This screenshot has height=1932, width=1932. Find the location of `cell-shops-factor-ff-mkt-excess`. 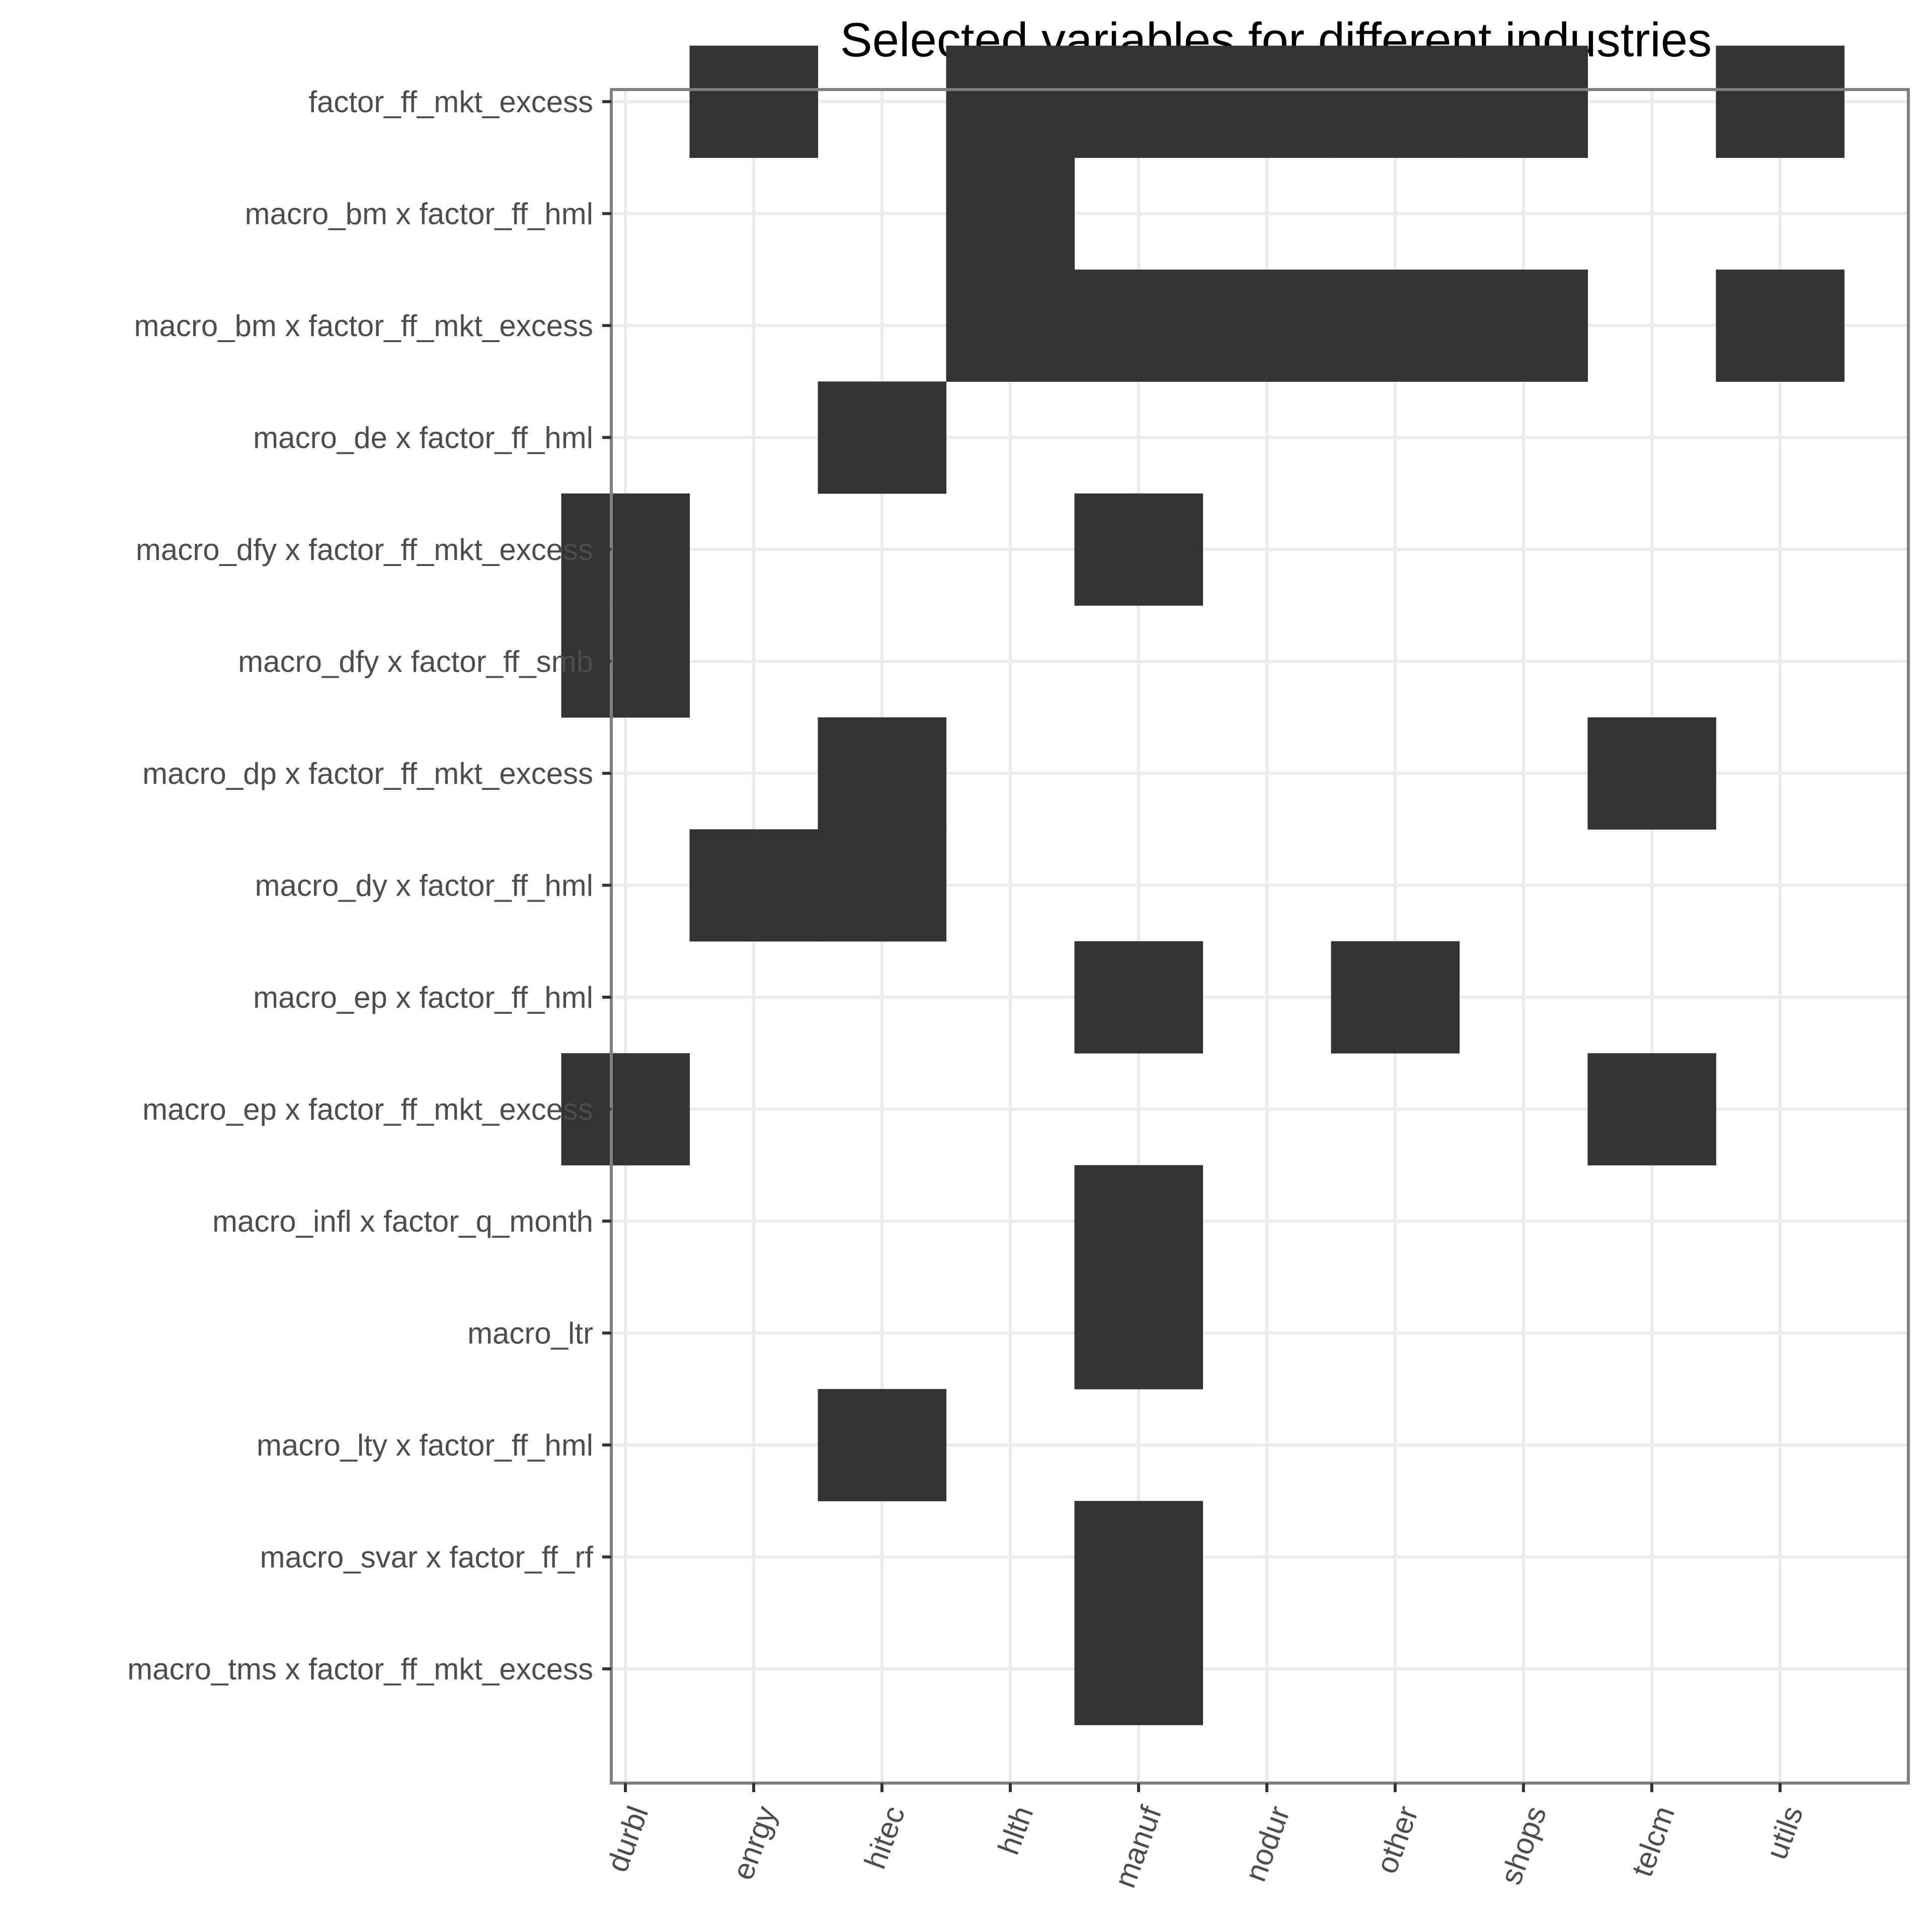

cell-shops-factor-ff-mkt-excess is located at coordinates (1524, 101).